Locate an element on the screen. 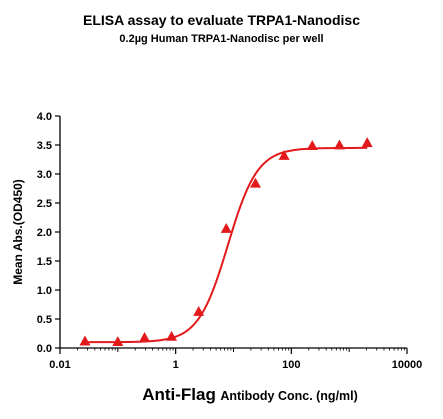 This screenshot has width=443, height=419. y-tick-label: 1.5 is located at coordinates (44, 262).